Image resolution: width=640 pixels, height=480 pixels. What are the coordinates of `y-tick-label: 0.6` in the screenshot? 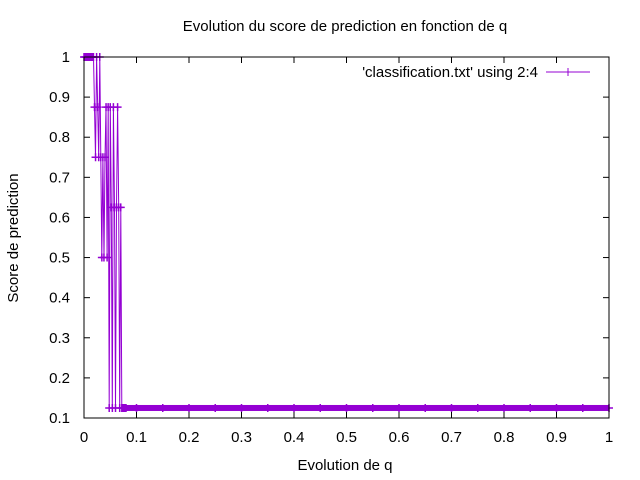 It's located at (59, 217).